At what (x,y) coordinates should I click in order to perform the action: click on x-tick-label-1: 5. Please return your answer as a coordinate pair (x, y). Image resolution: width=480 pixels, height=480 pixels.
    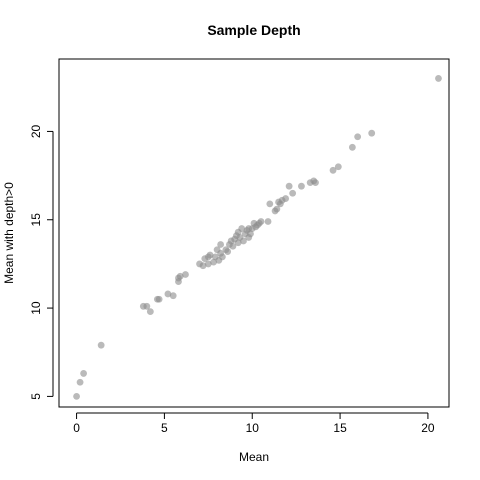
    Looking at the image, I should click on (164, 428).